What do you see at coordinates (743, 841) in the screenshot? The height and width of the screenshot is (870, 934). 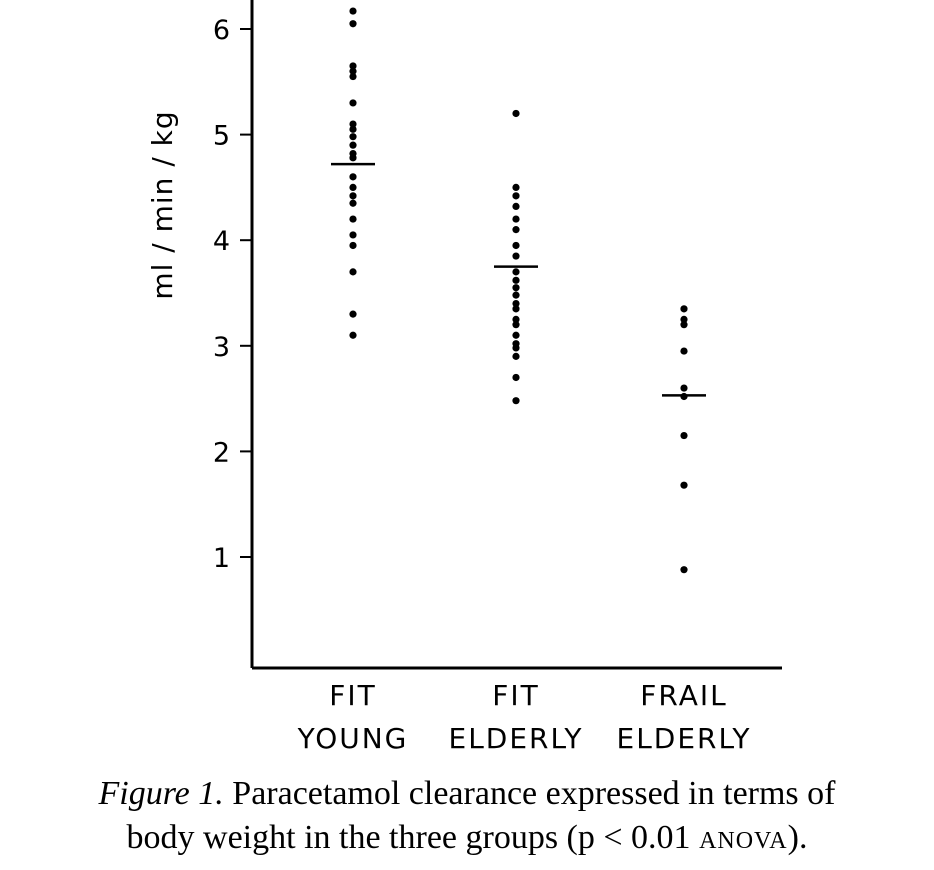 I see `anova-label: ANOVA` at bounding box center [743, 841].